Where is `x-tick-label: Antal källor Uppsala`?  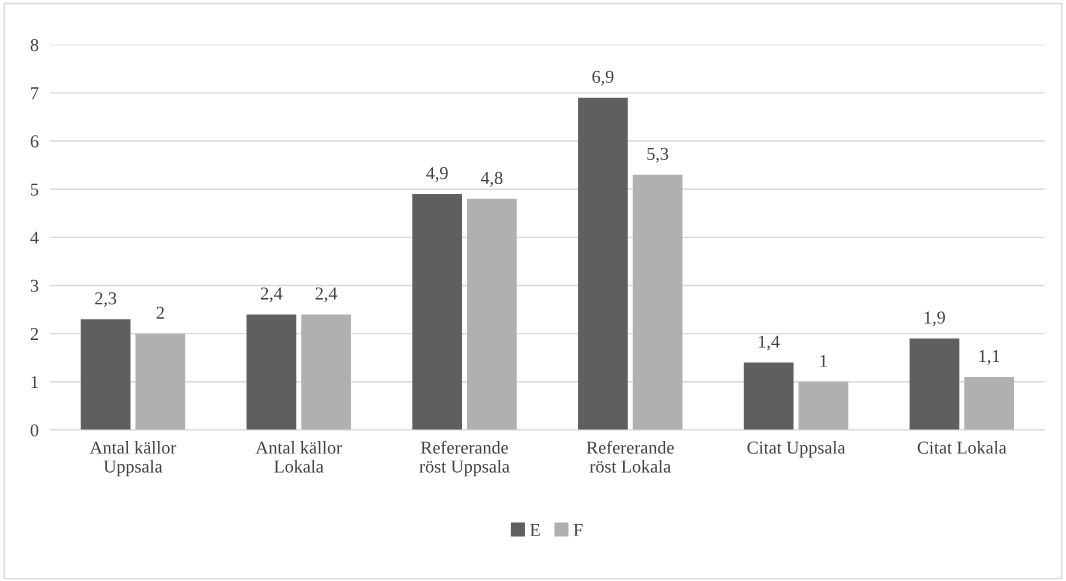 x-tick-label: Antal källor Uppsala is located at coordinates (133, 459).